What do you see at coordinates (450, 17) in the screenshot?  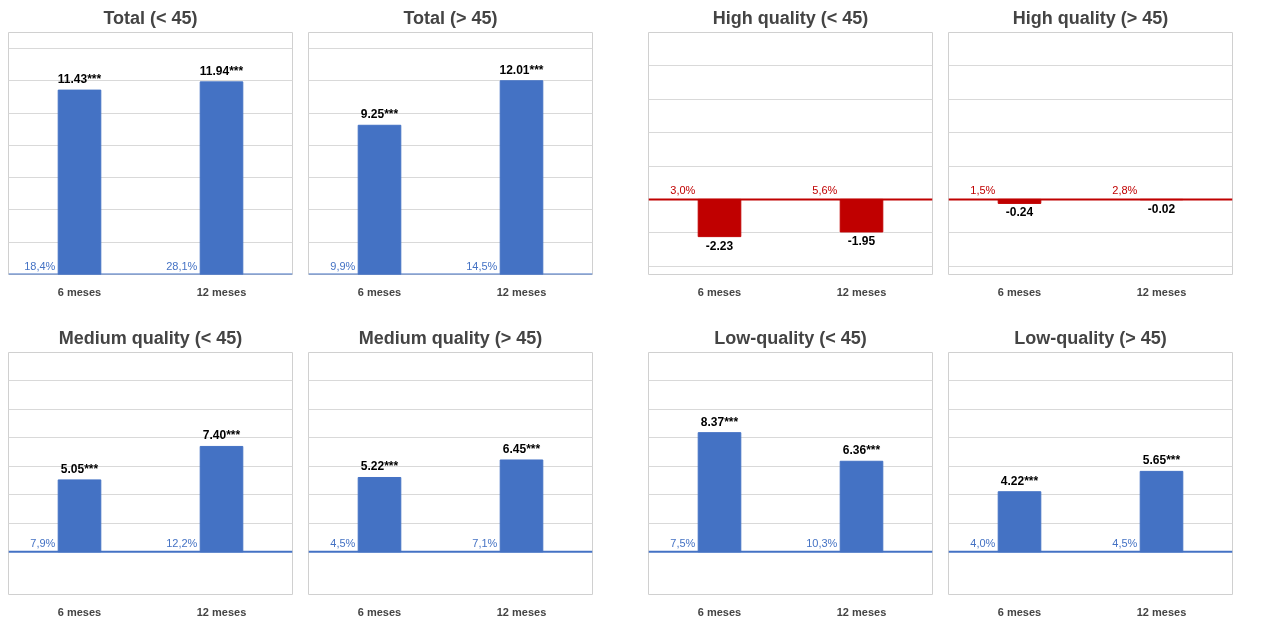 I see `chart-title: Total (> 45)` at bounding box center [450, 17].